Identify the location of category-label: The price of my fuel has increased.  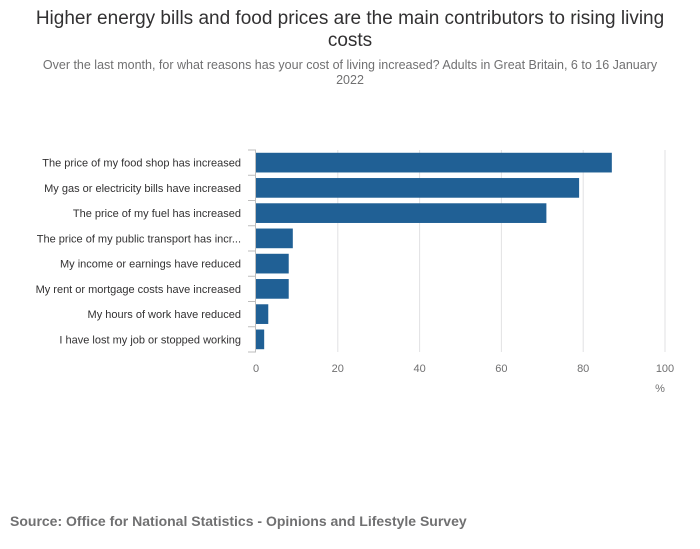
(157, 214).